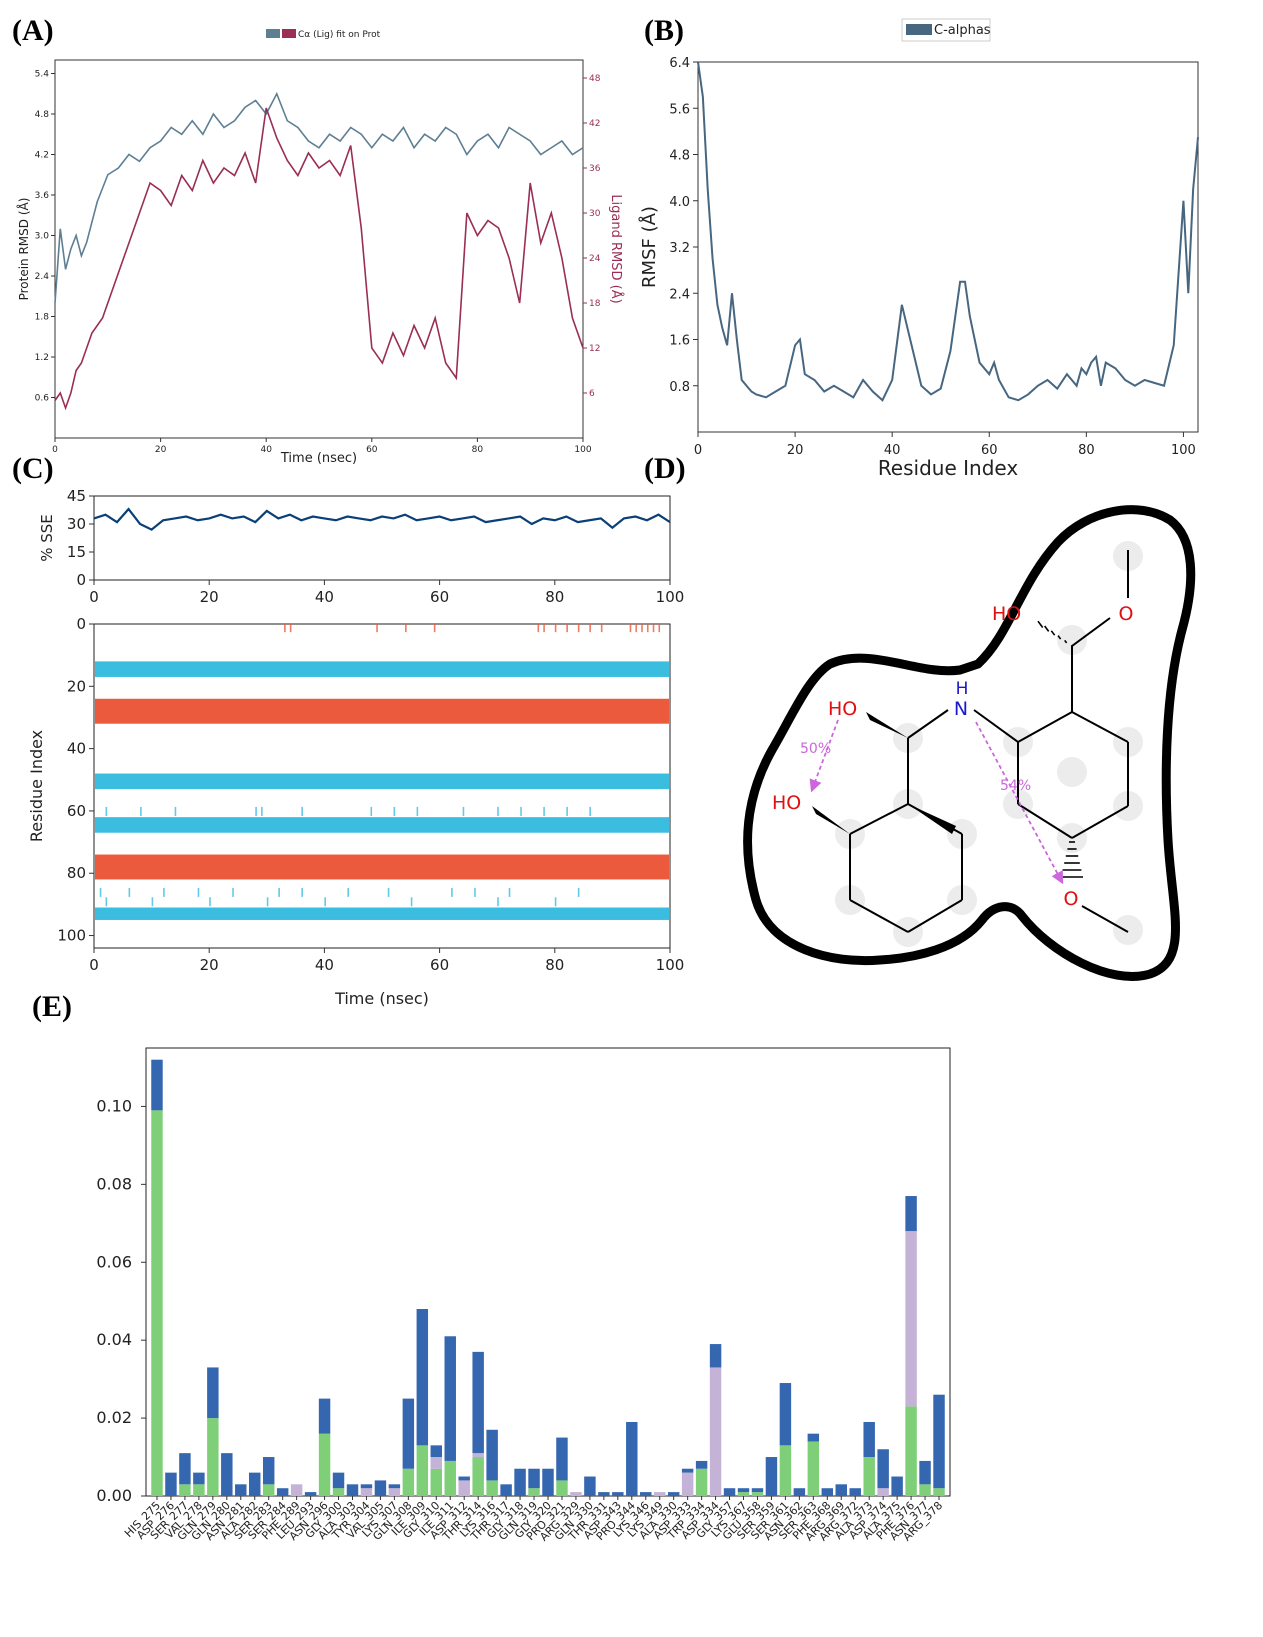  Describe the element at coordinates (649, 247) in the screenshot. I see `y-axis-label: RMSF (Å)` at that location.